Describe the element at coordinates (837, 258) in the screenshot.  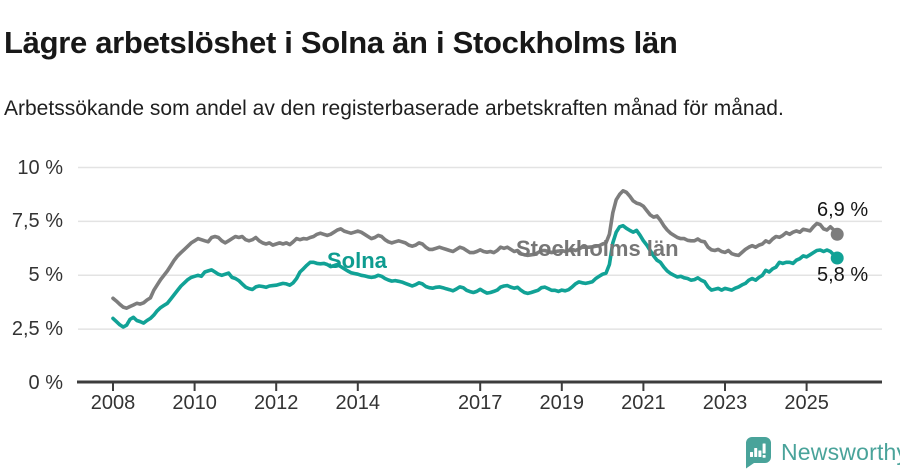
I see `series-end-dot-solna` at that location.